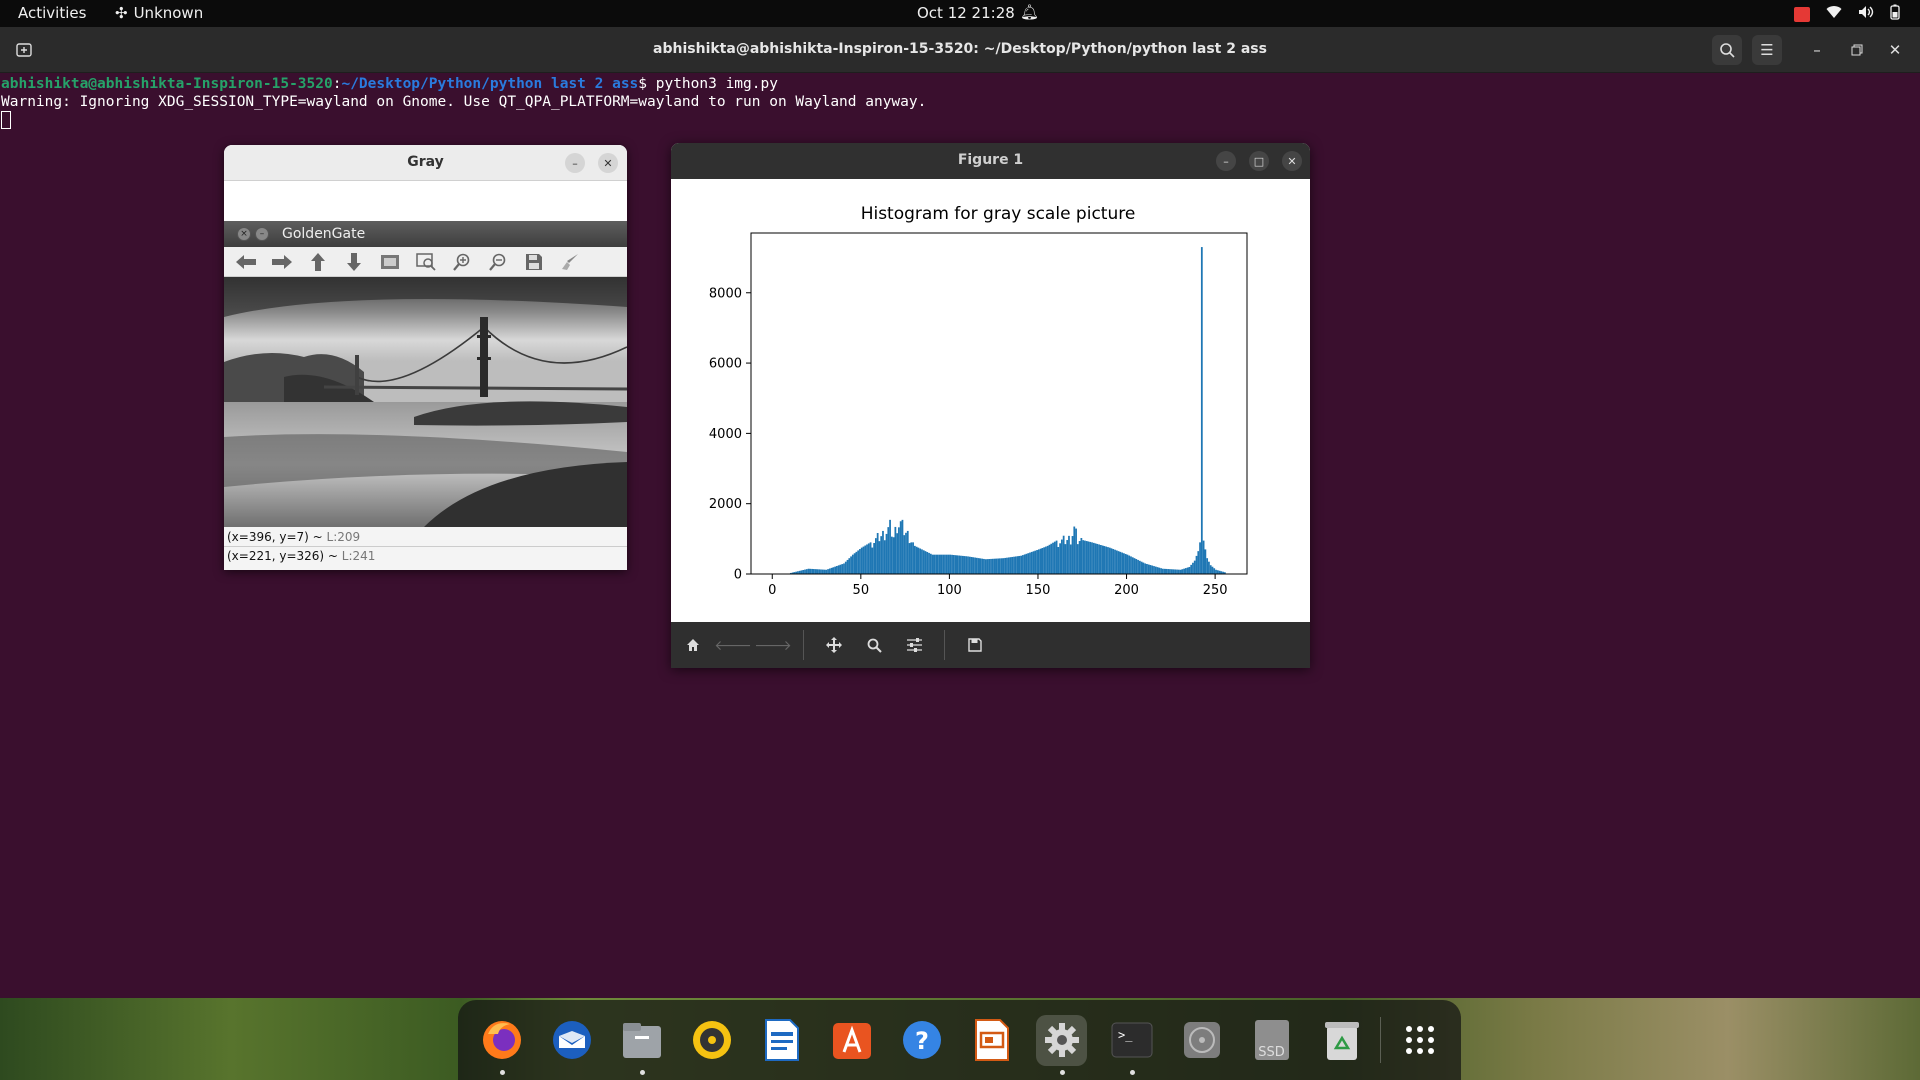  Describe the element at coordinates (733, 645) in the screenshot. I see `back-arrow-icon: 🡐` at that location.